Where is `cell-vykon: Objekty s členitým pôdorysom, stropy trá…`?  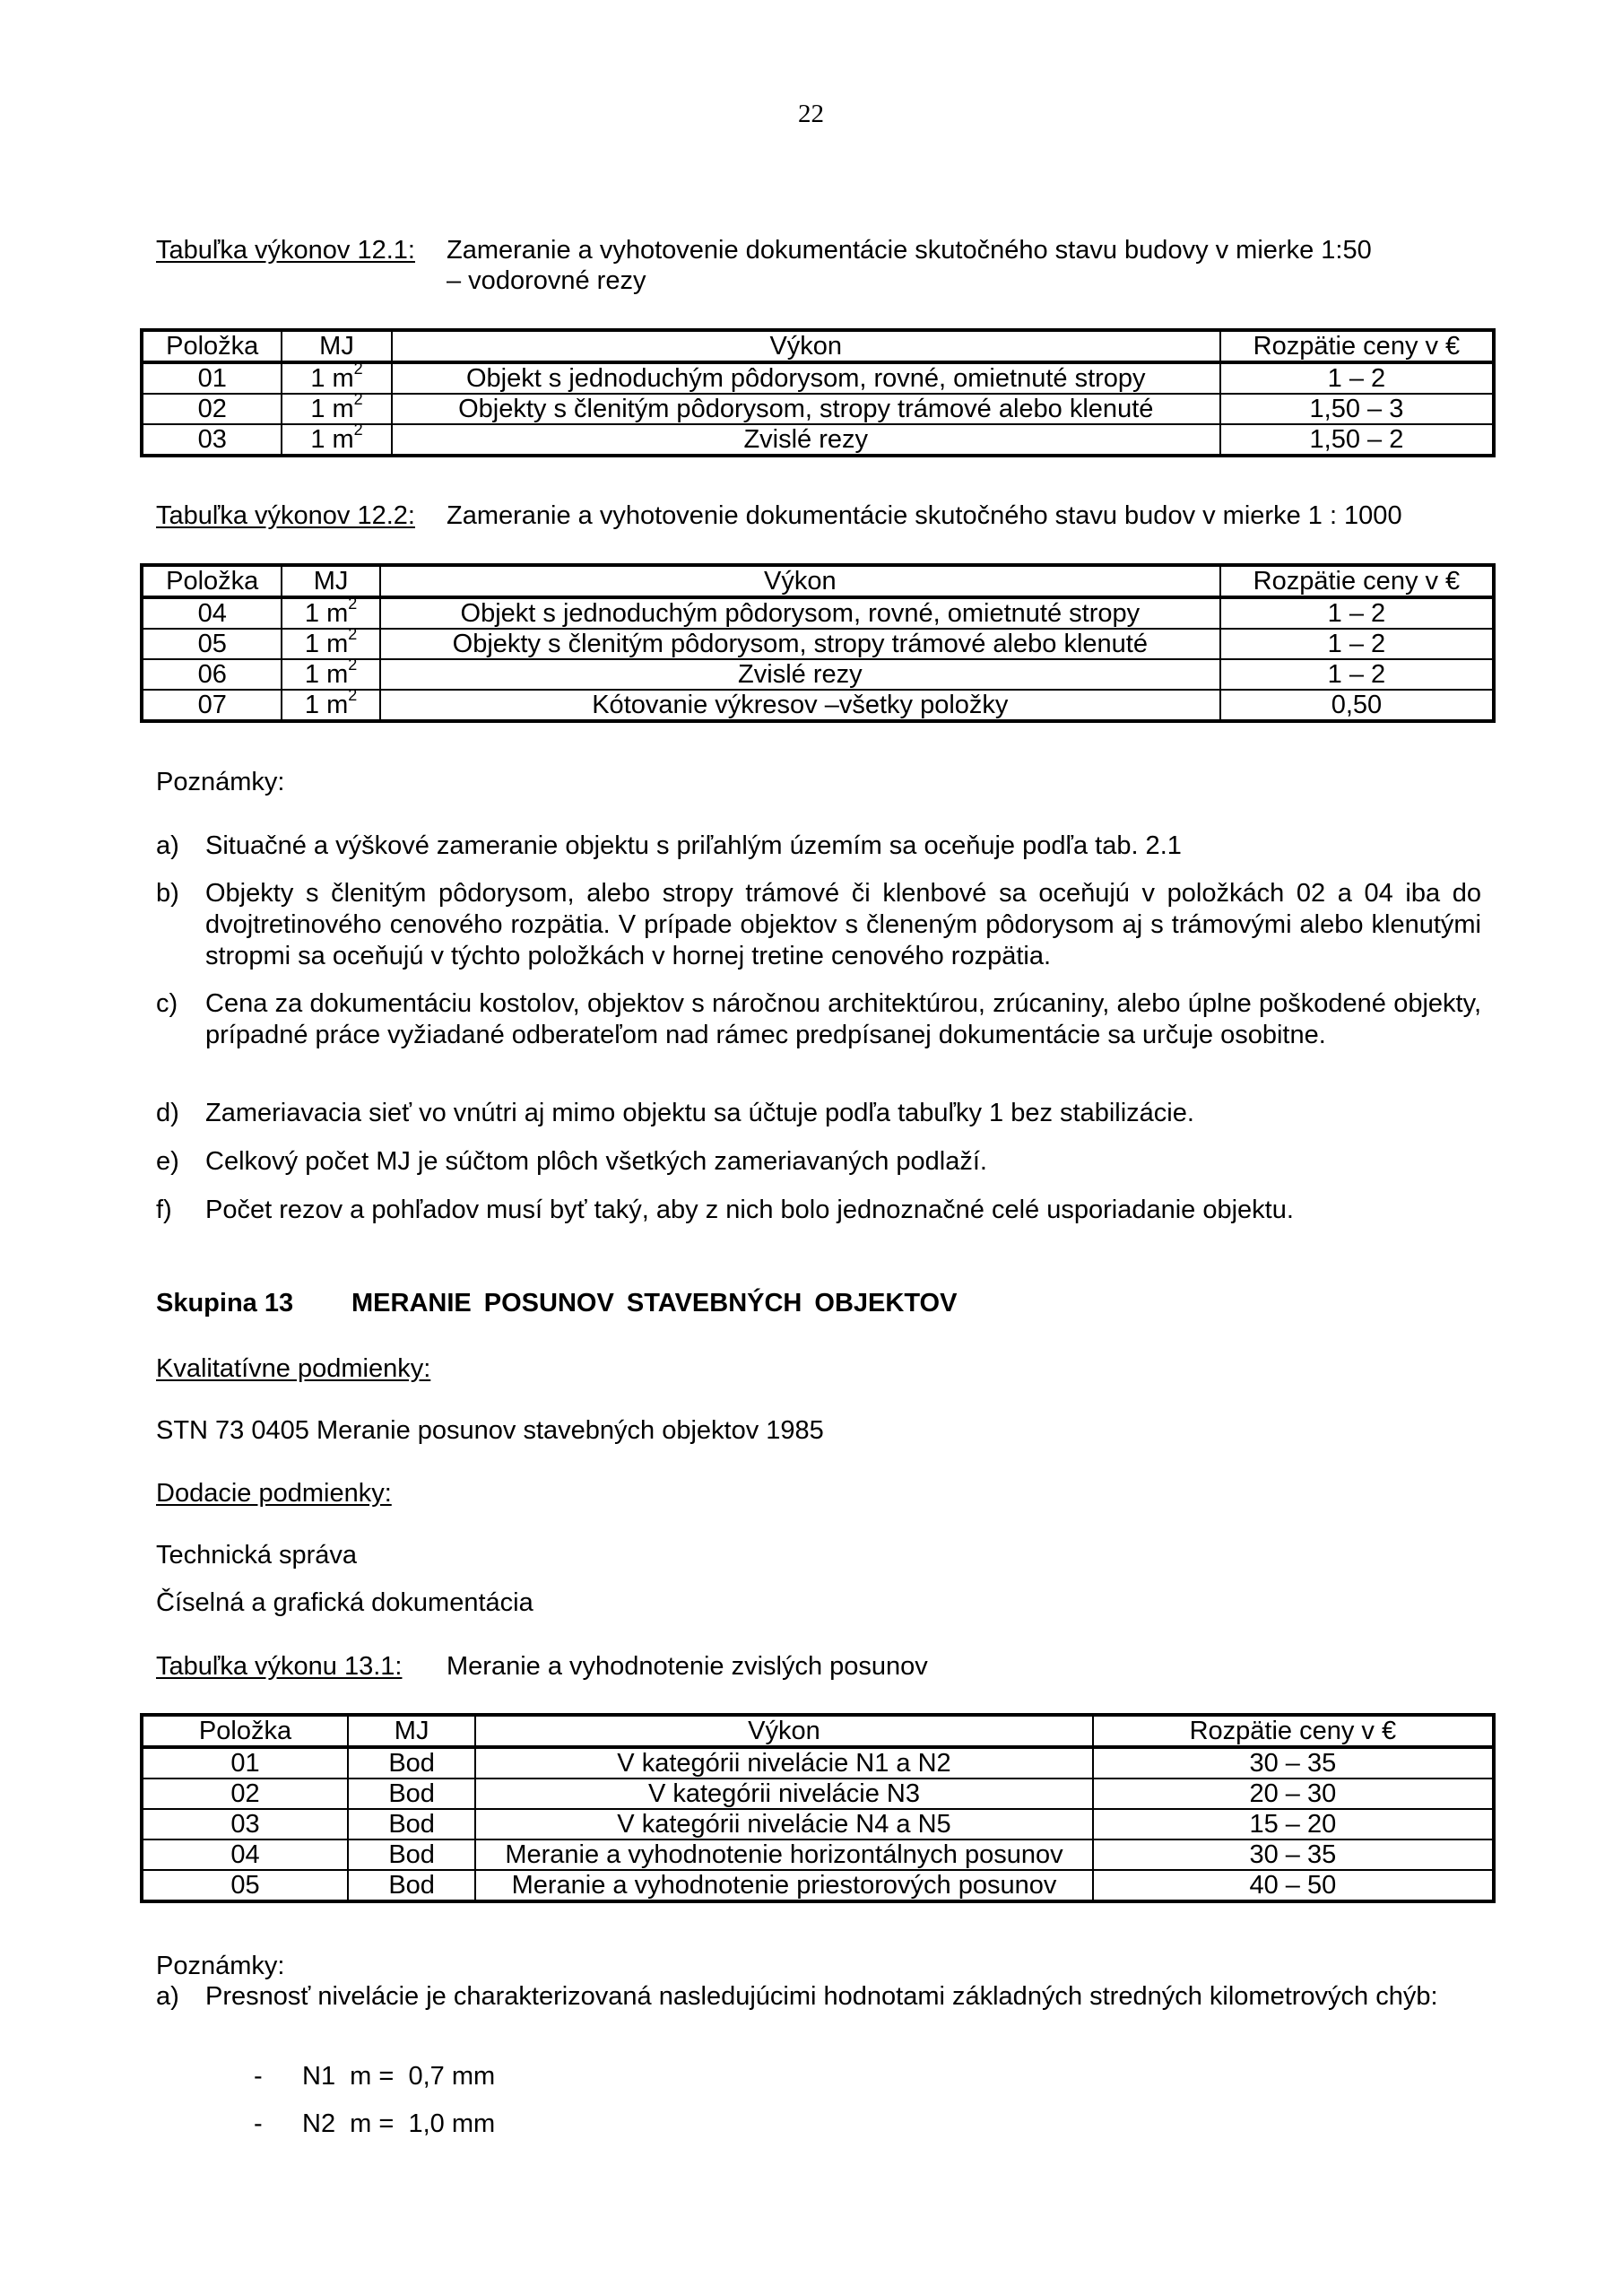
cell-vykon: Objekty s členitým pôdorysom, stropy trá… is located at coordinates (799, 644).